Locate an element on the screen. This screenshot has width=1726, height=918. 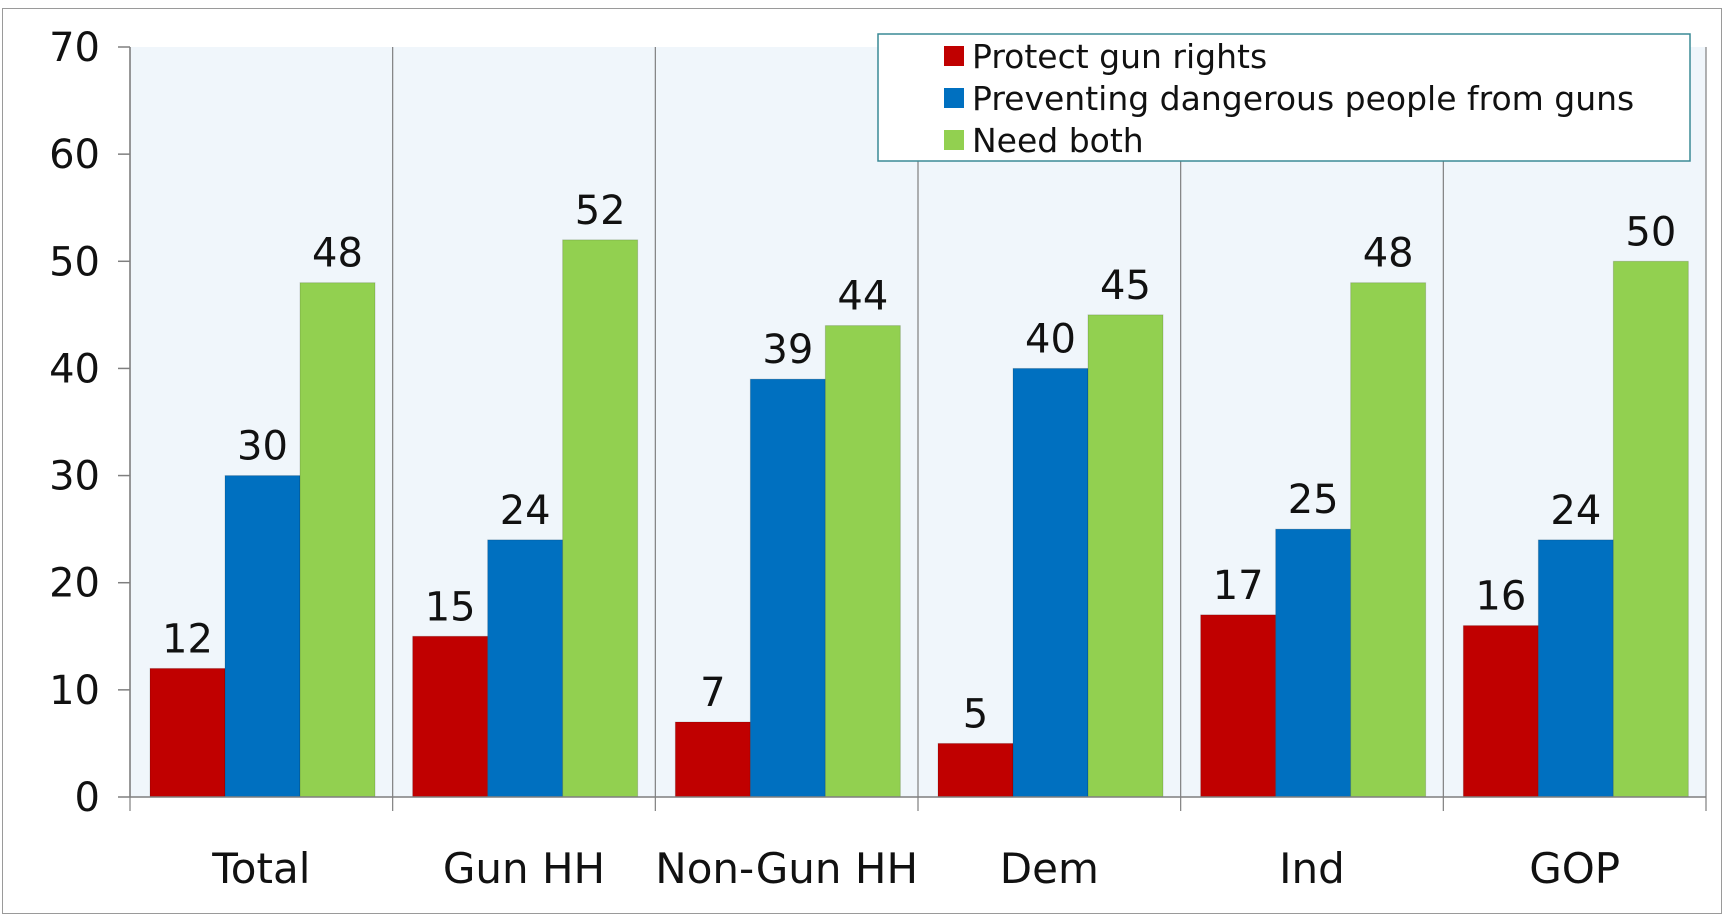
x-tick-label: GOP is located at coordinates (1574, 868).